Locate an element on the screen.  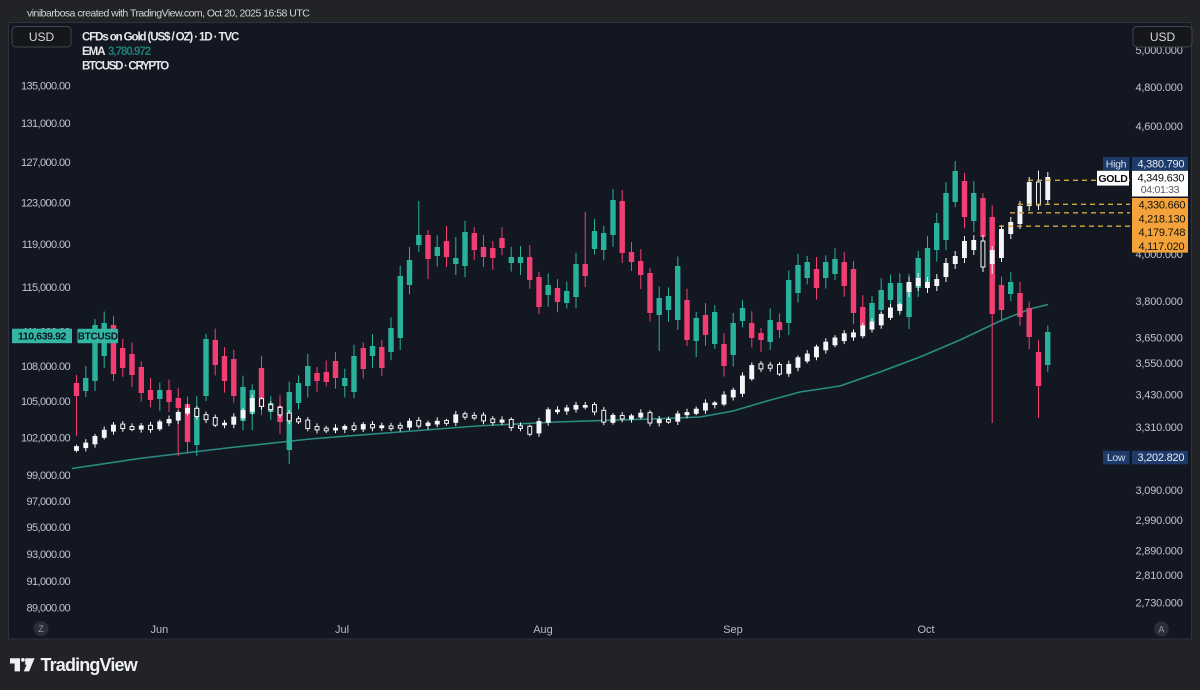
svg-text: 4,380.790 is located at coordinates (1161, 164).